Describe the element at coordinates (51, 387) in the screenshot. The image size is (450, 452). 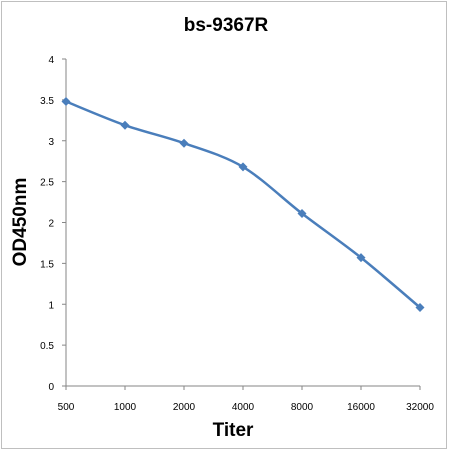
I see `y-tick-label: 0` at that location.